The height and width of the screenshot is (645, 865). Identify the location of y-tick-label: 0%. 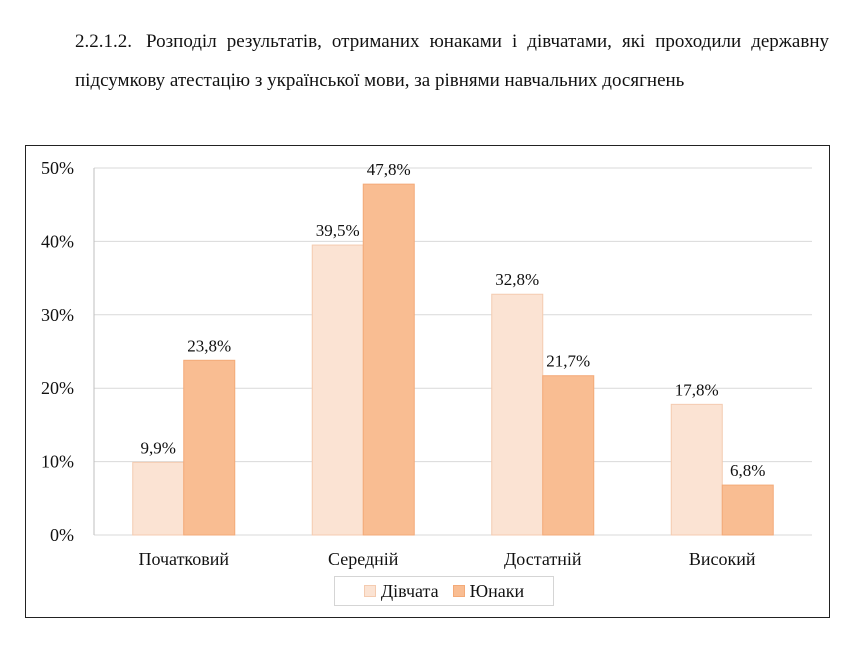
(62, 535).